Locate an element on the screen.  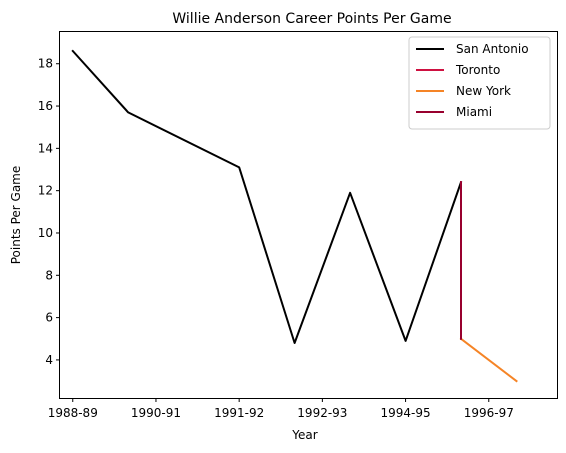
legend-label-0: San Antonio is located at coordinates (492, 49).